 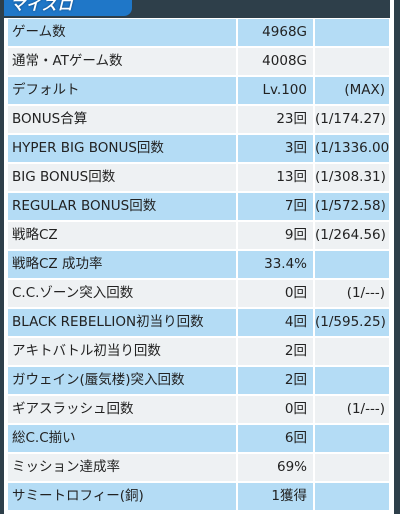 What do you see at coordinates (122, 467) in the screenshot?
I see `row-label: ミッション達成率` at bounding box center [122, 467].